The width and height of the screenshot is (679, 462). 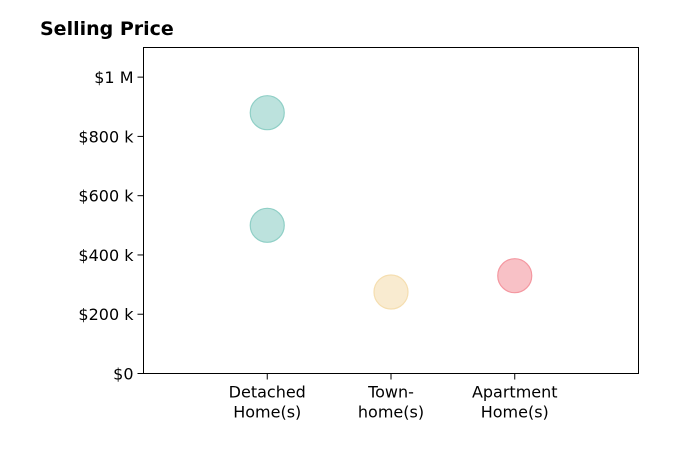 I want to click on y-tick-label: $800 k, so click(x=106, y=136).